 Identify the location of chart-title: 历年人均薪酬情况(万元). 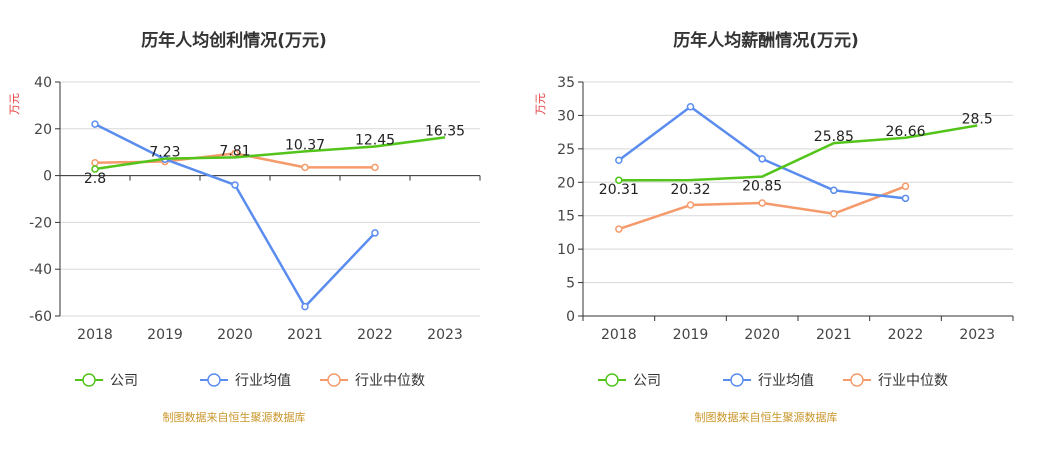
(766, 40).